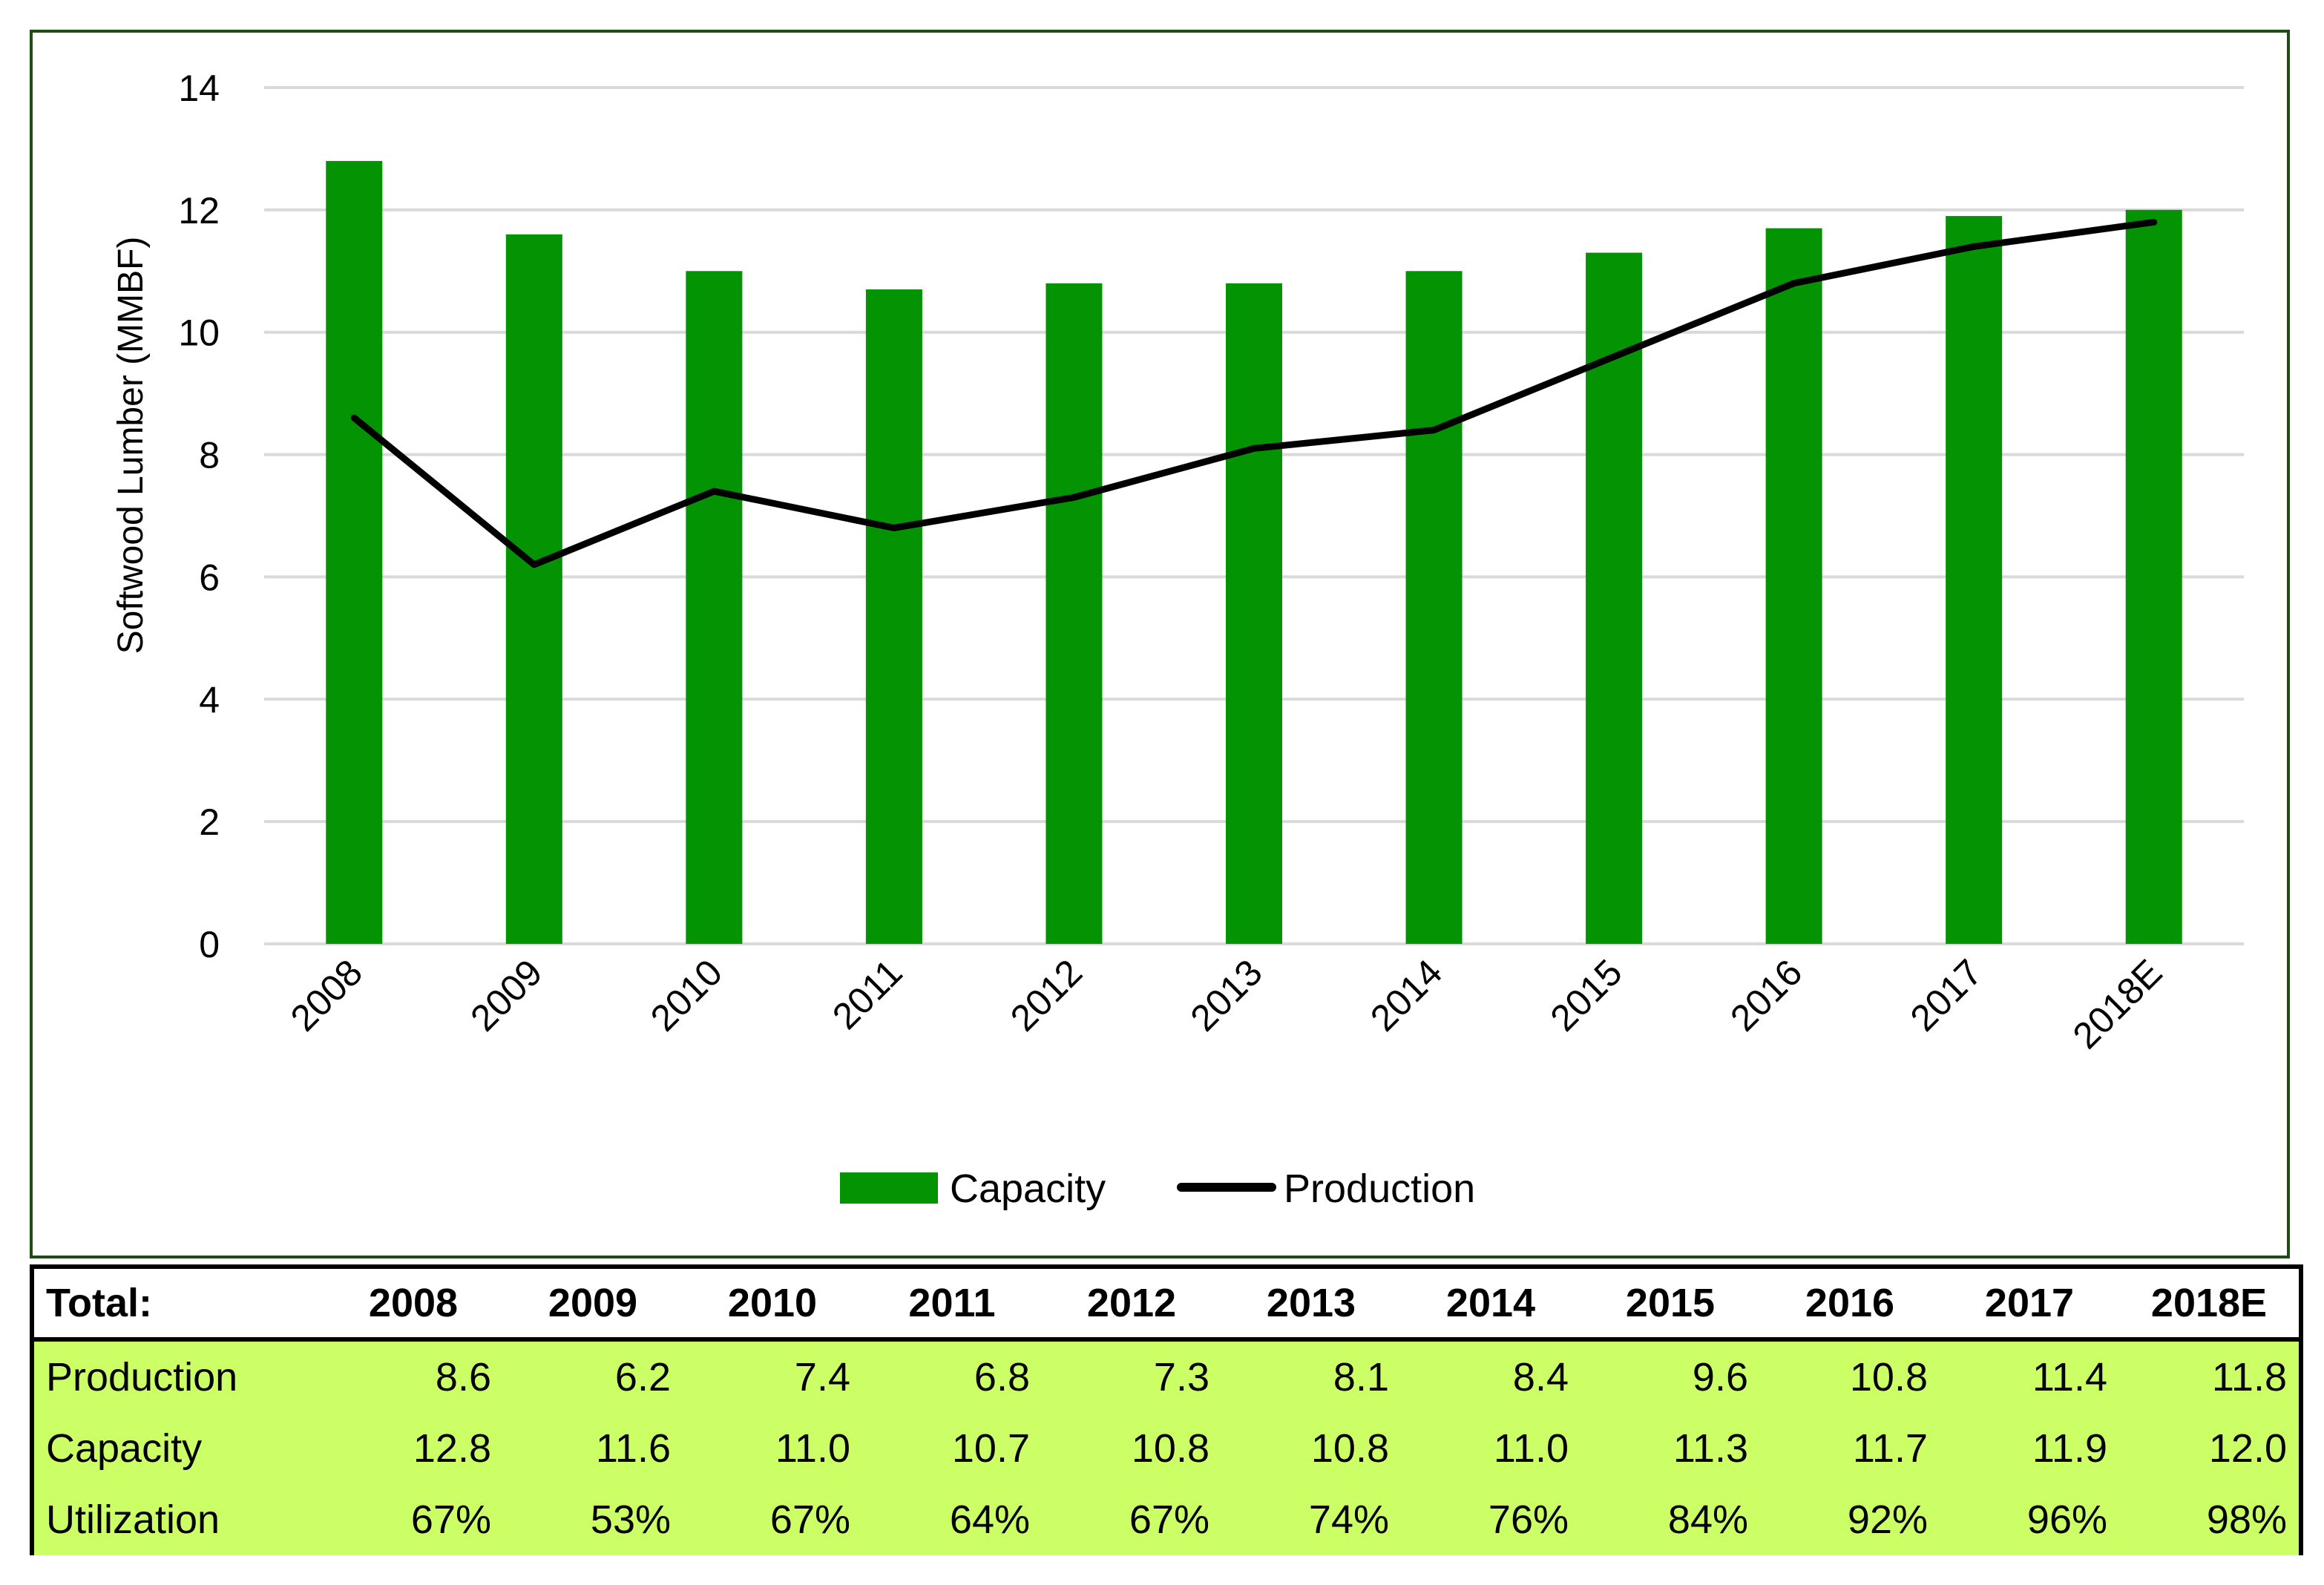 The image size is (2324, 1585). What do you see at coordinates (952, 1305) in the screenshot?
I see `table-column-header: 2011` at bounding box center [952, 1305].